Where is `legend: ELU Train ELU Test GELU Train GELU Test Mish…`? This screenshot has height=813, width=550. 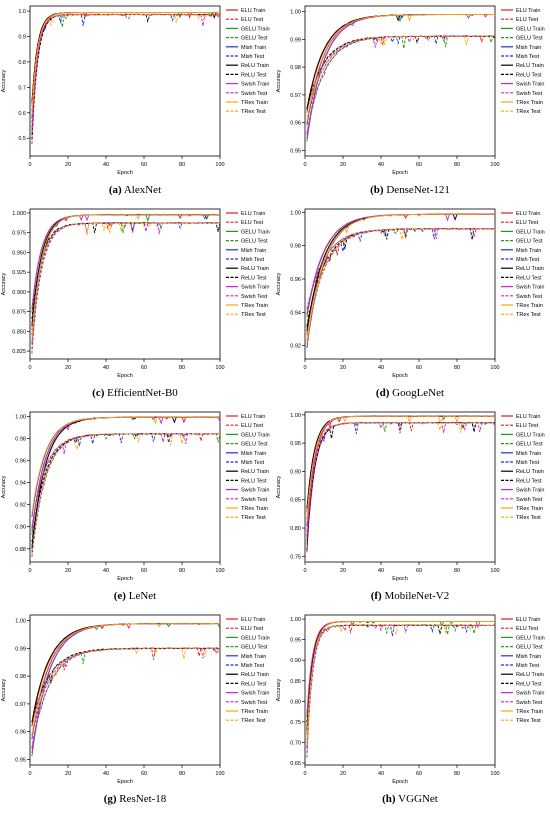 legend: ELU Train ELU Test GELU Train GELU Test Mish… is located at coordinates (248, 670).